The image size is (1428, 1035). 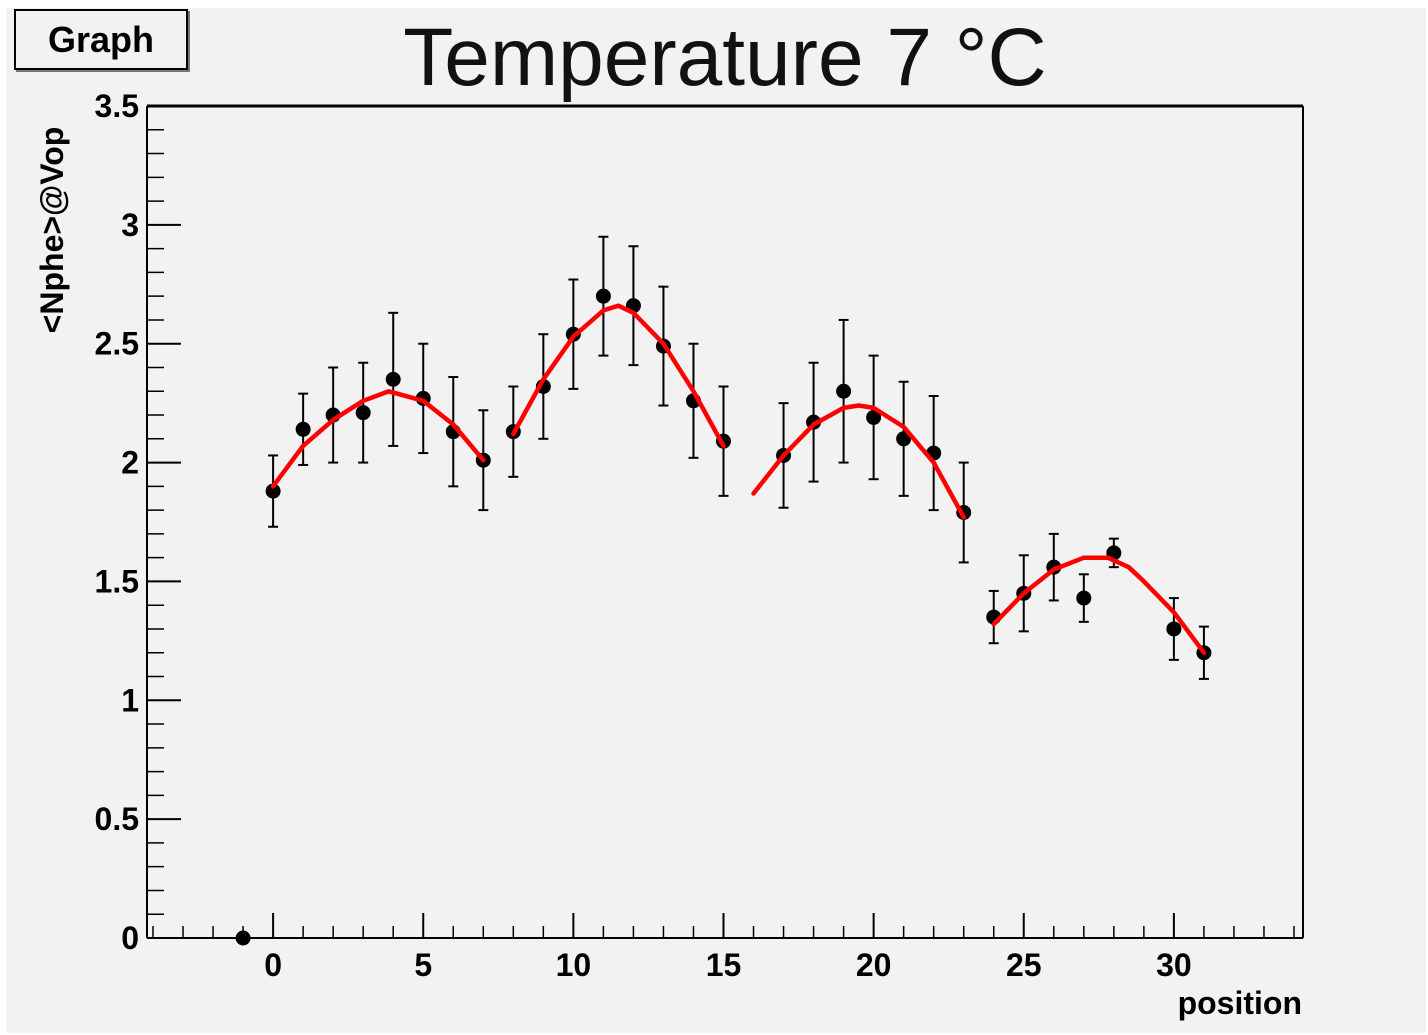 I want to click on y-tick-label: 1.5, so click(x=117, y=581).